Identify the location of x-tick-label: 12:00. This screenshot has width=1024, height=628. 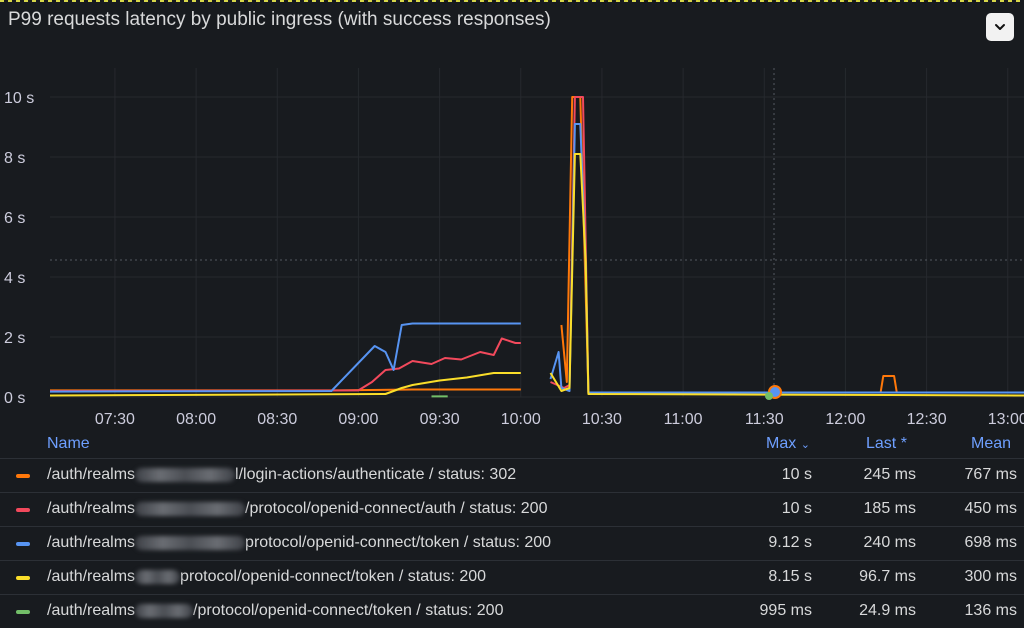
(845, 419).